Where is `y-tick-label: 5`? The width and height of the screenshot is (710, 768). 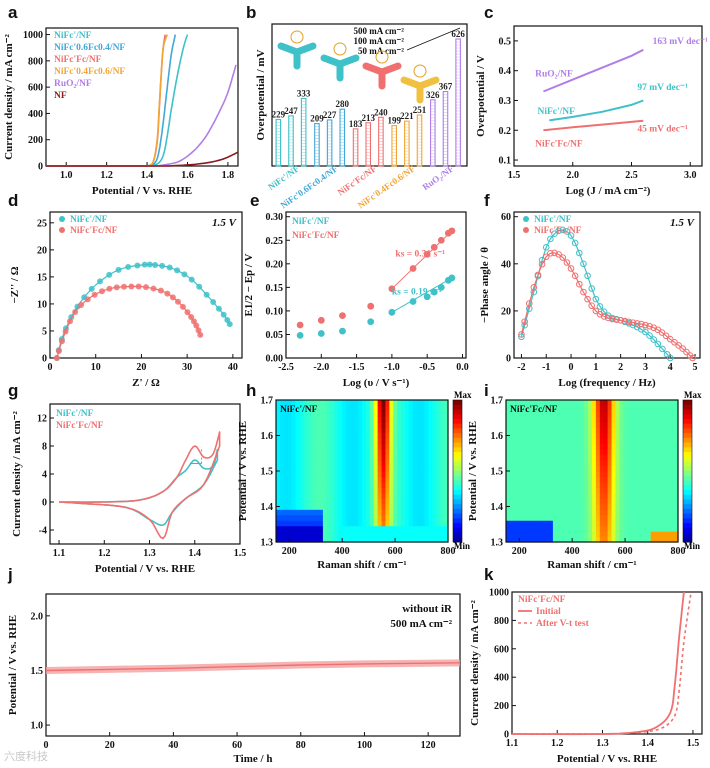
y-tick-label: 5 is located at coordinates (44, 331).